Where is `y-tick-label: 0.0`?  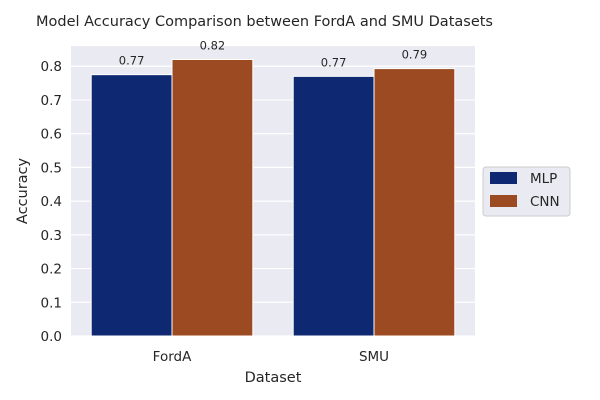 y-tick-label: 0.0 is located at coordinates (51, 337).